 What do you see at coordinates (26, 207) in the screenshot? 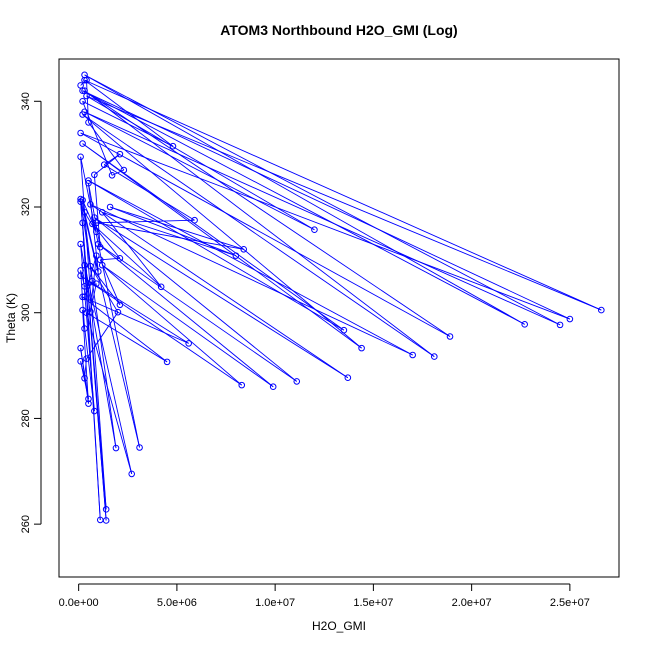
I see `y-tick-label: 320` at bounding box center [26, 207].